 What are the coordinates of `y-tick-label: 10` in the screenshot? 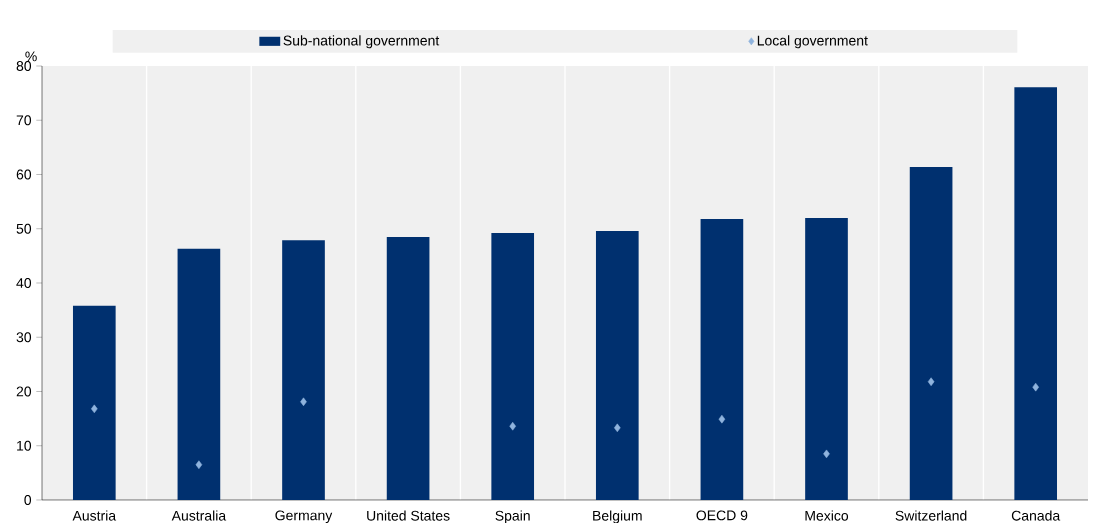 It's located at (24, 445).